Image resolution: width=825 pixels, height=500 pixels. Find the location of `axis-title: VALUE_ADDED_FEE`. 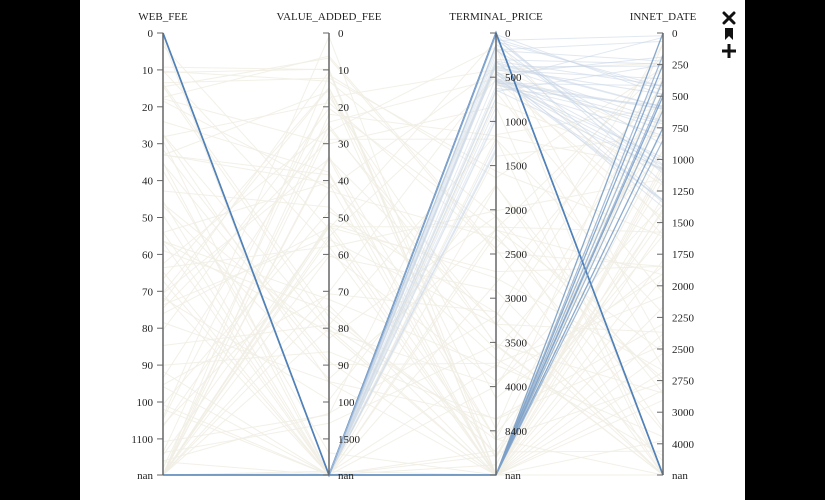

axis-title: VALUE_ADDED_FEE is located at coordinates (329, 17).